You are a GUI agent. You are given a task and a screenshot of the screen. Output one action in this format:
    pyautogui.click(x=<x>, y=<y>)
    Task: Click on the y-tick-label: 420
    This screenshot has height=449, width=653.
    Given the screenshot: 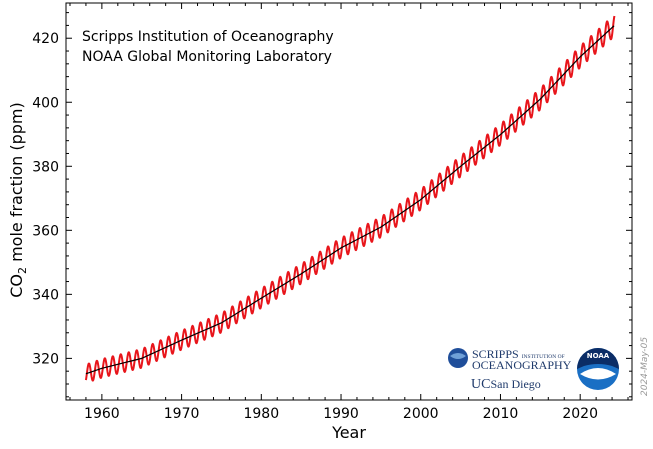 What is the action you would take?
    pyautogui.click(x=45, y=39)
    